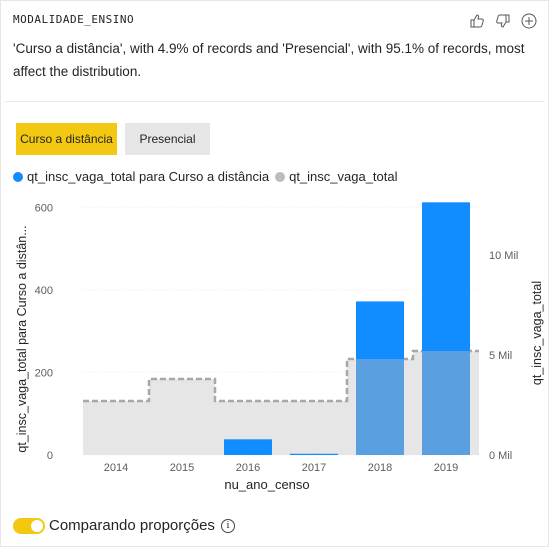 The height and width of the screenshot is (549, 552). Describe the element at coordinates (274, 101) in the screenshot. I see `divider` at that location.